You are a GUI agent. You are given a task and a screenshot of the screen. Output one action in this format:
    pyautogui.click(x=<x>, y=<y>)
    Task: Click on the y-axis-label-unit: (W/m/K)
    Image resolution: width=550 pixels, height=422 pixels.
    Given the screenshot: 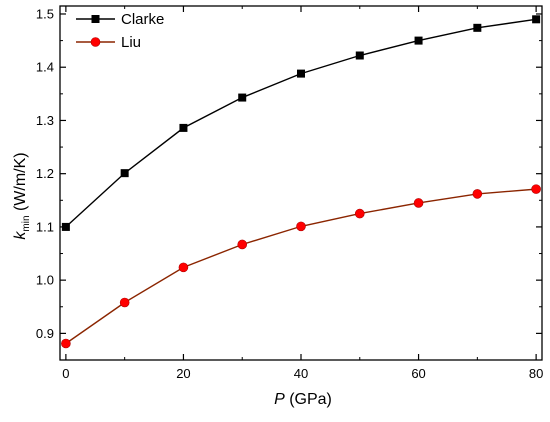 What is the action you would take?
    pyautogui.click(x=20, y=183)
    